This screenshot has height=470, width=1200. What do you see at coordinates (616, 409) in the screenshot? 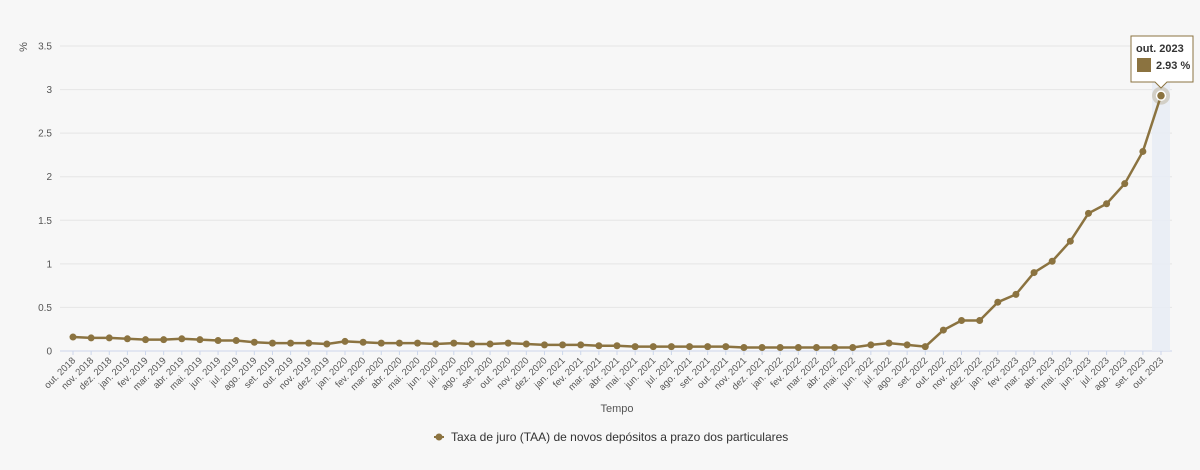
I see `x-axis-title: Tempo` at bounding box center [616, 409].